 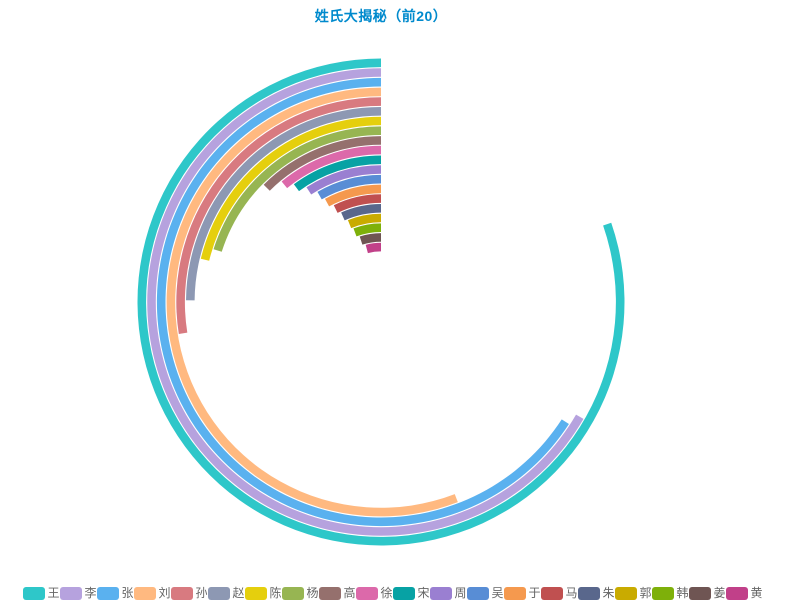 I want to click on chart-title: 姓氏大揭秘（前20）, so click(x=381, y=16).